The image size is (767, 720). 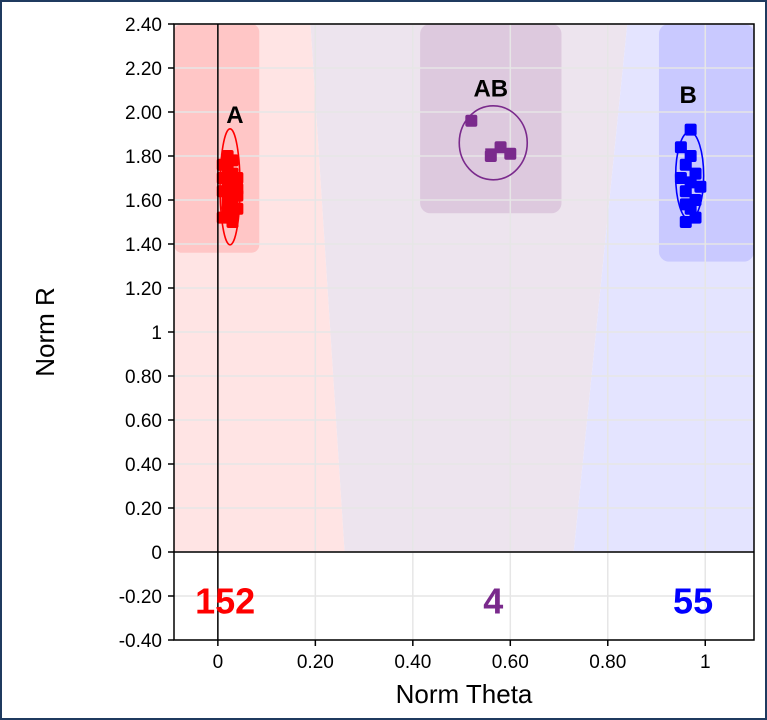 I want to click on x-tick-labels: 0 0.20 0.40 0.60 0.80 1, so click(x=462, y=662).